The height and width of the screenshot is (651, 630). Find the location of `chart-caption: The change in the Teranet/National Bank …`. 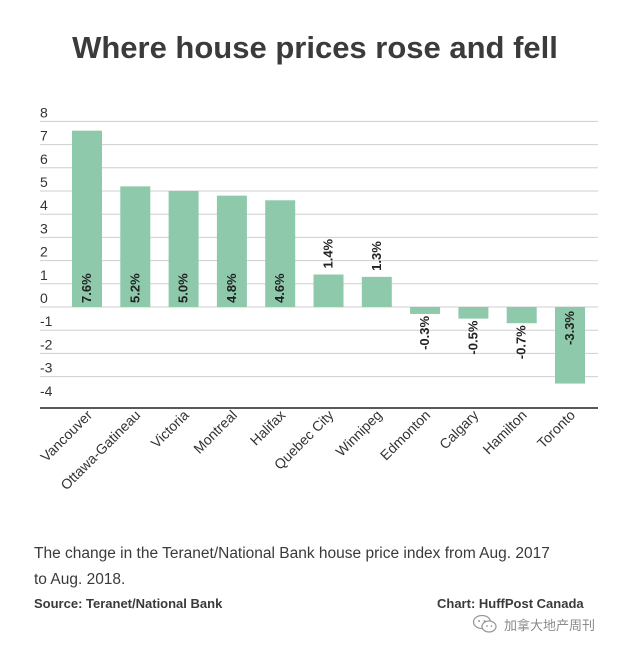

chart-caption: The change in the Teranet/National Bank … is located at coordinates (292, 566).